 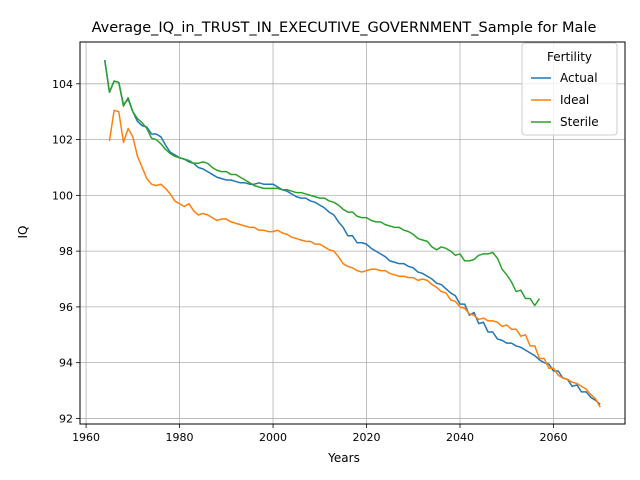 What do you see at coordinates (66, 307) in the screenshot?
I see `y-tick-label: 96` at bounding box center [66, 307].